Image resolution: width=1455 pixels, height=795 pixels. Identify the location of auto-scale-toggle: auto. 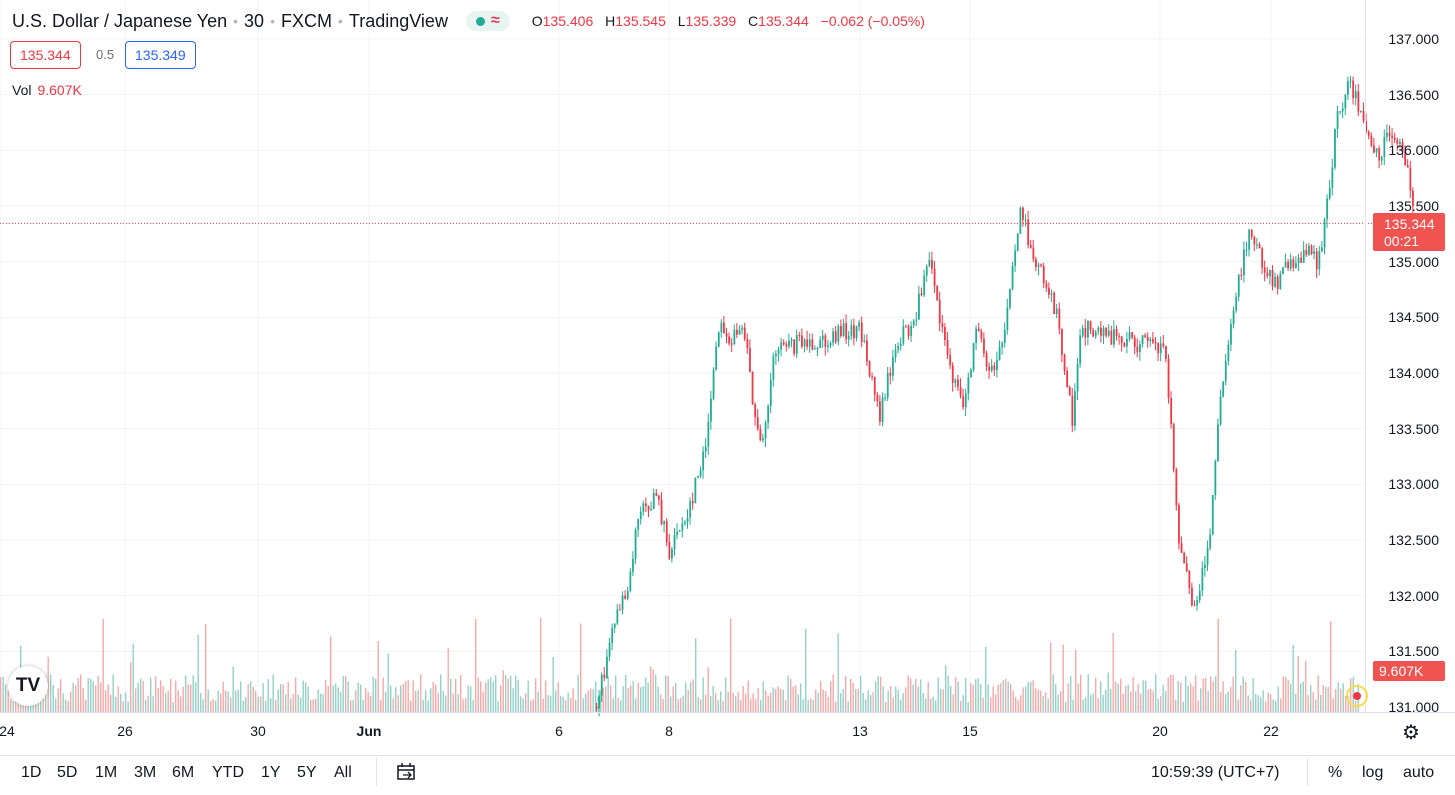
(1419, 772).